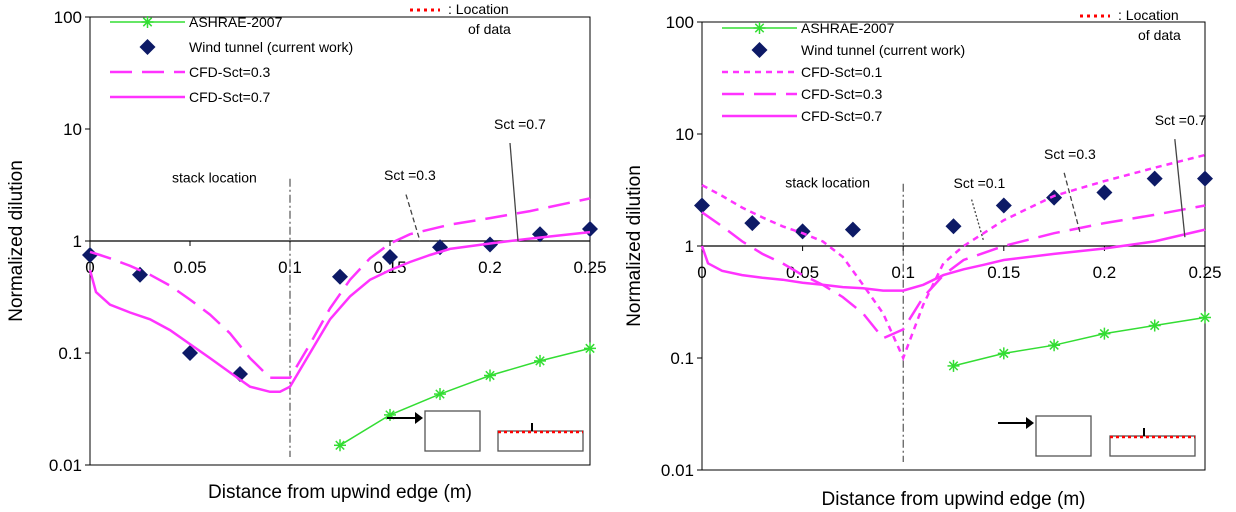 Image resolution: width=1236 pixels, height=512 pixels. Describe the element at coordinates (1204, 272) in the screenshot. I see `x-tick-label: 0.25` at that location.